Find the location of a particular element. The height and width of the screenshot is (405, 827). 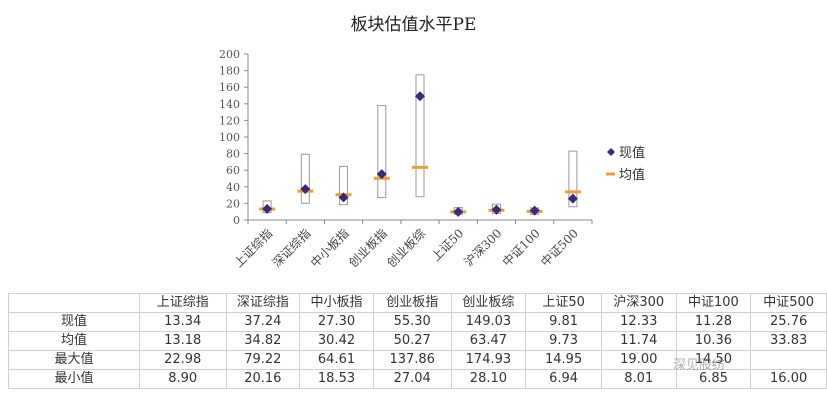

table-cell: 55.30 is located at coordinates (412, 322).